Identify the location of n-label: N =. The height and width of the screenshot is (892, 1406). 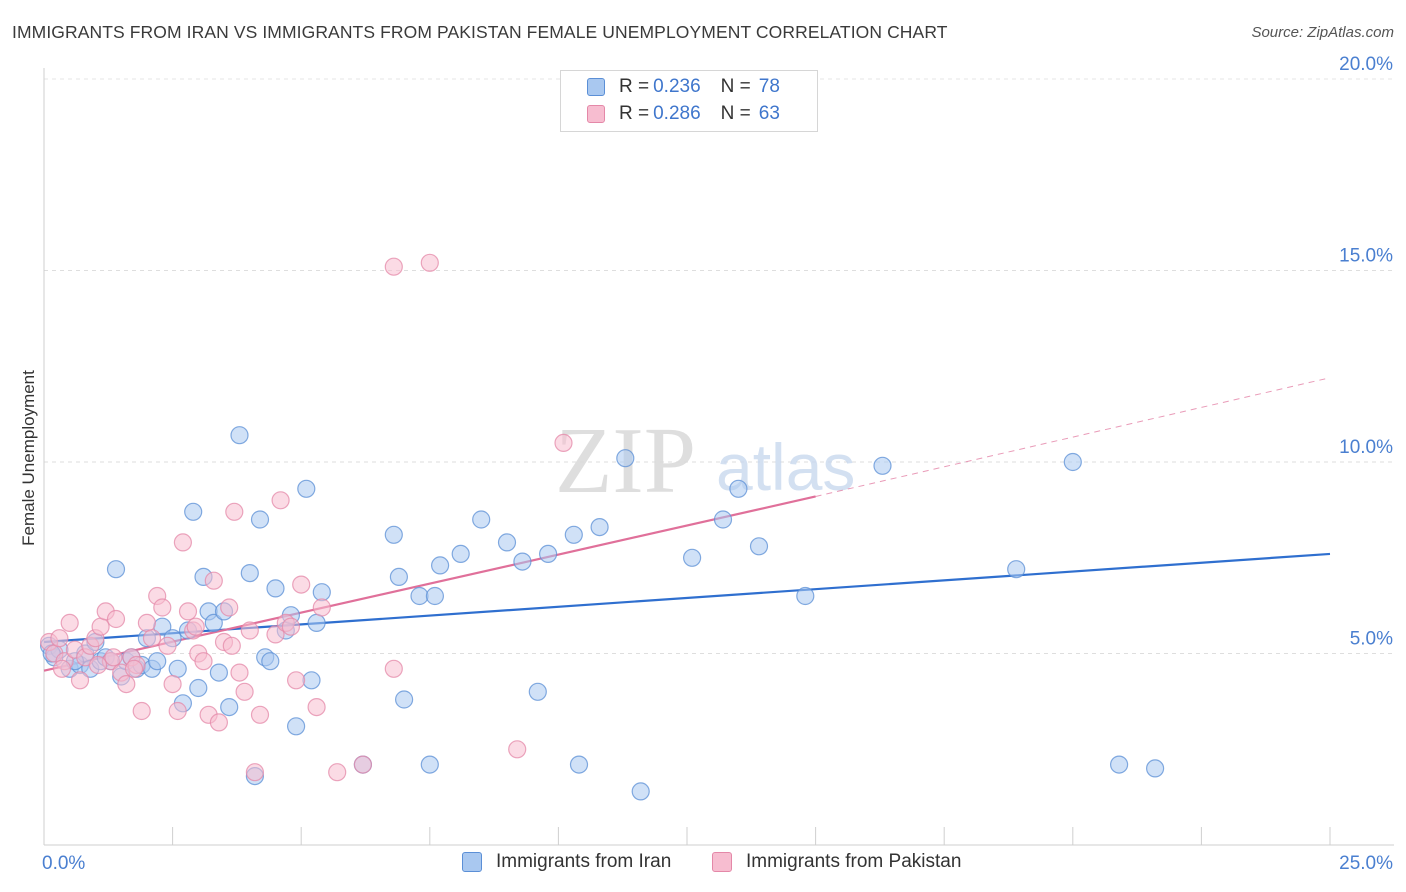
(735, 113).